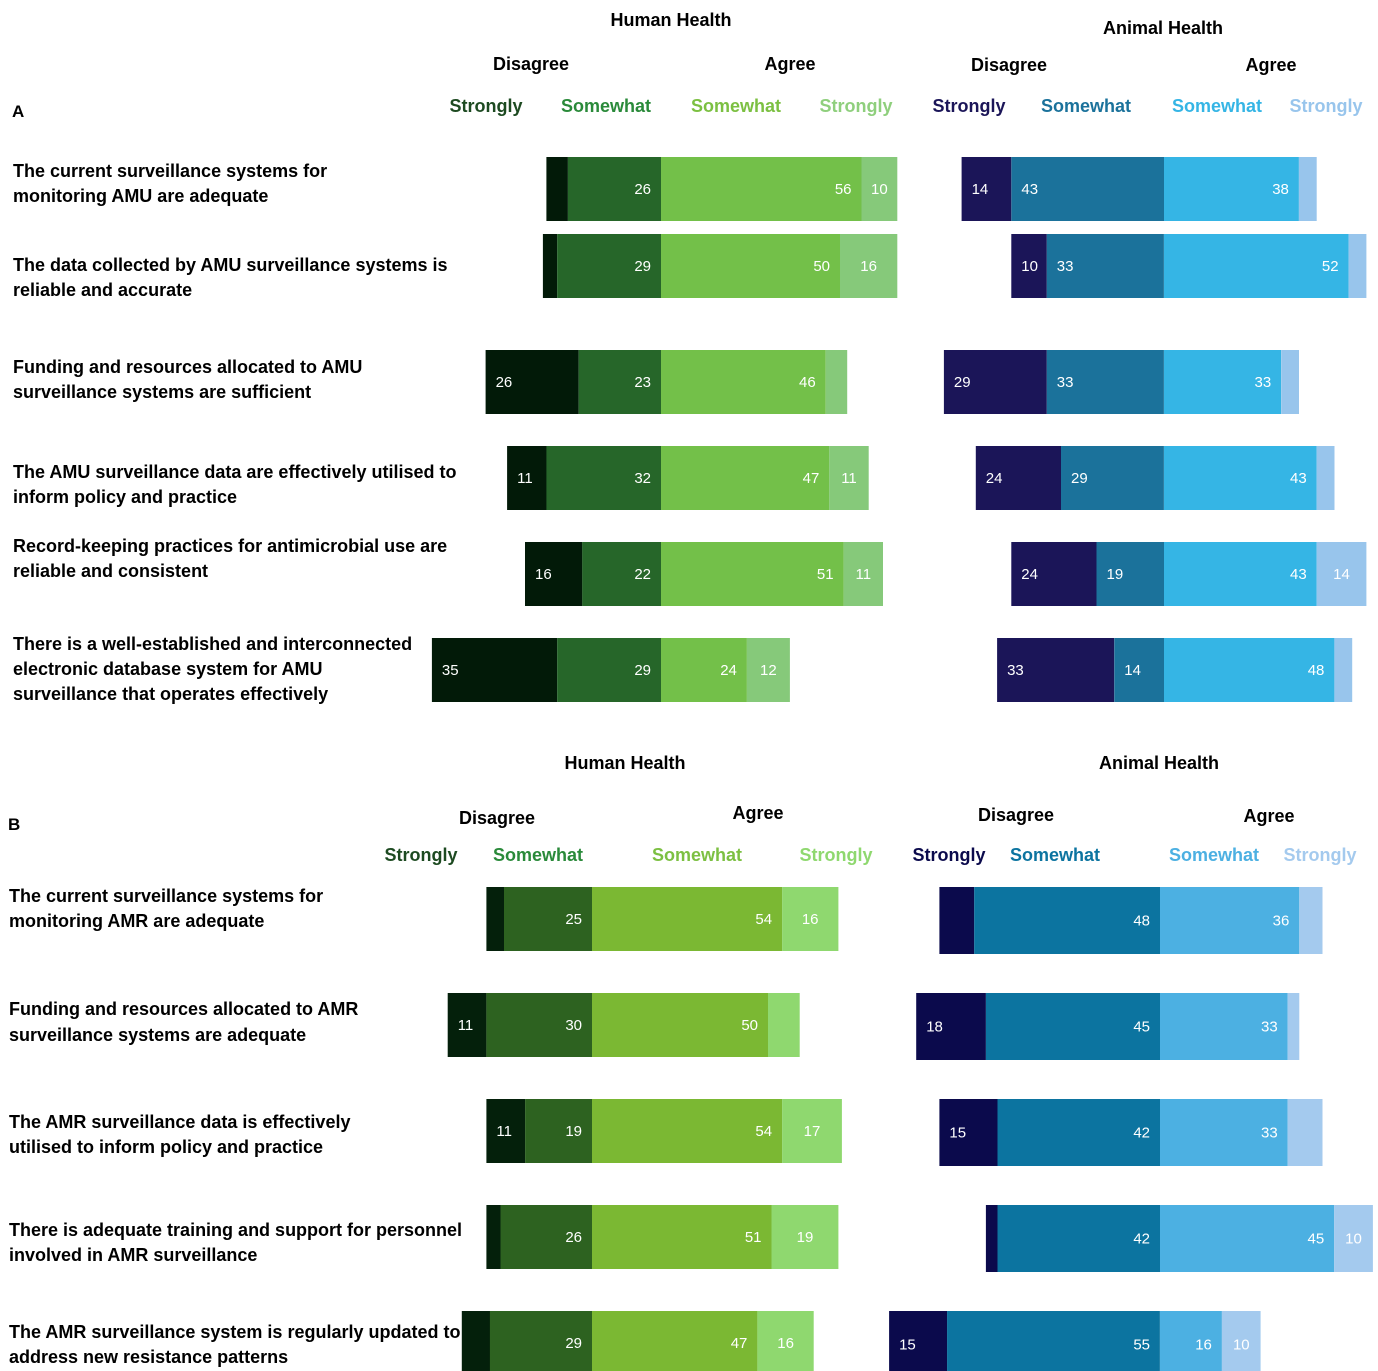  Describe the element at coordinates (849, 478) in the screenshot. I see `human-strongly-agree-value-a-4: 11` at that location.